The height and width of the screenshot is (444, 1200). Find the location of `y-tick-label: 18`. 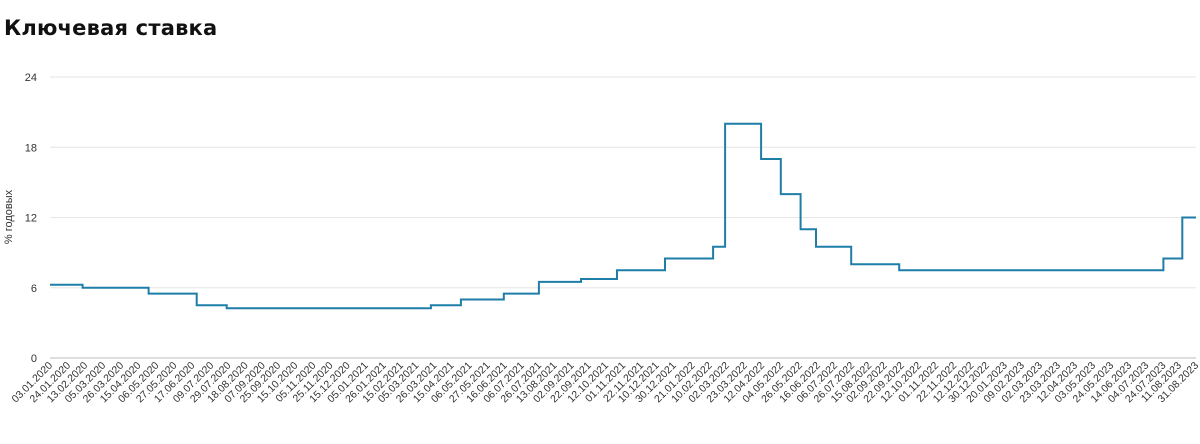

y-tick-label: 18 is located at coordinates (31, 148).